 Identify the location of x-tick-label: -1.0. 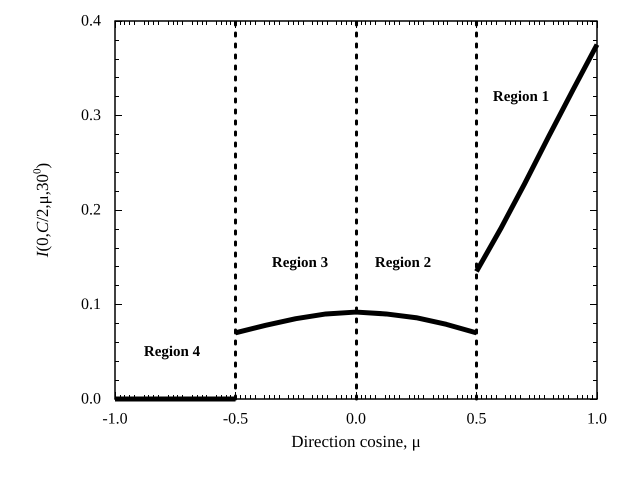
(115, 419).